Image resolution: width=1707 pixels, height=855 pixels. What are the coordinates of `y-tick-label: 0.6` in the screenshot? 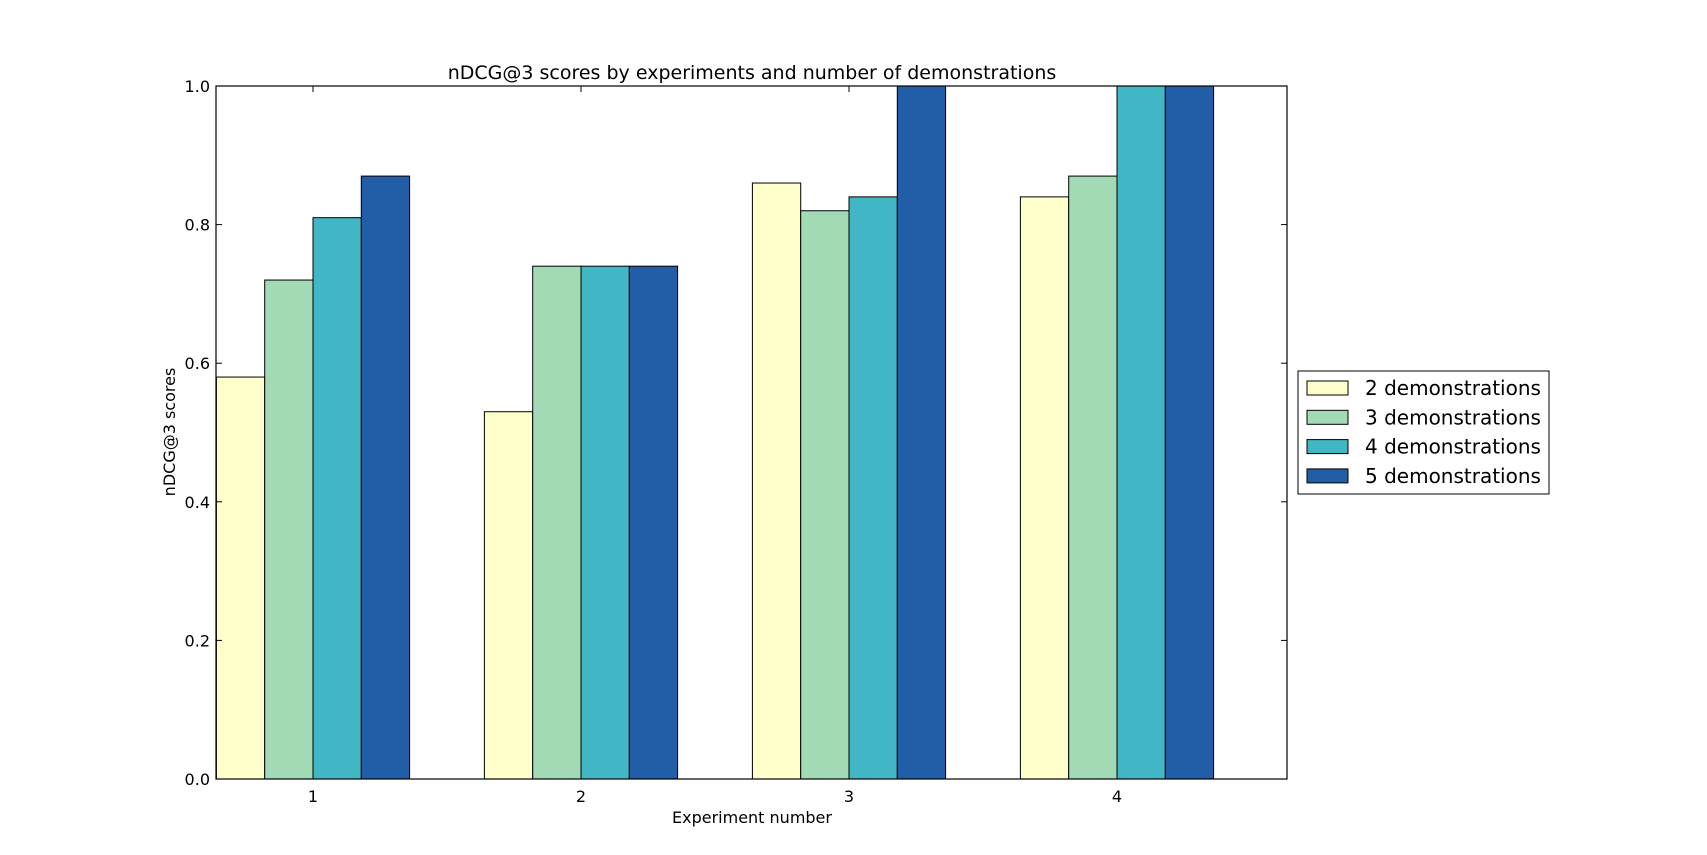 It's located at (197, 363).